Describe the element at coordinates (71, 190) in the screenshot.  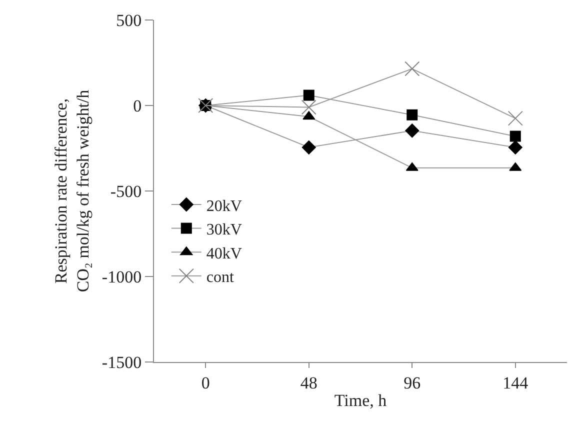
I see `y-axis-title: Respiration rate difference, CO₂ mol/kg of fresh weight/h` at that location.